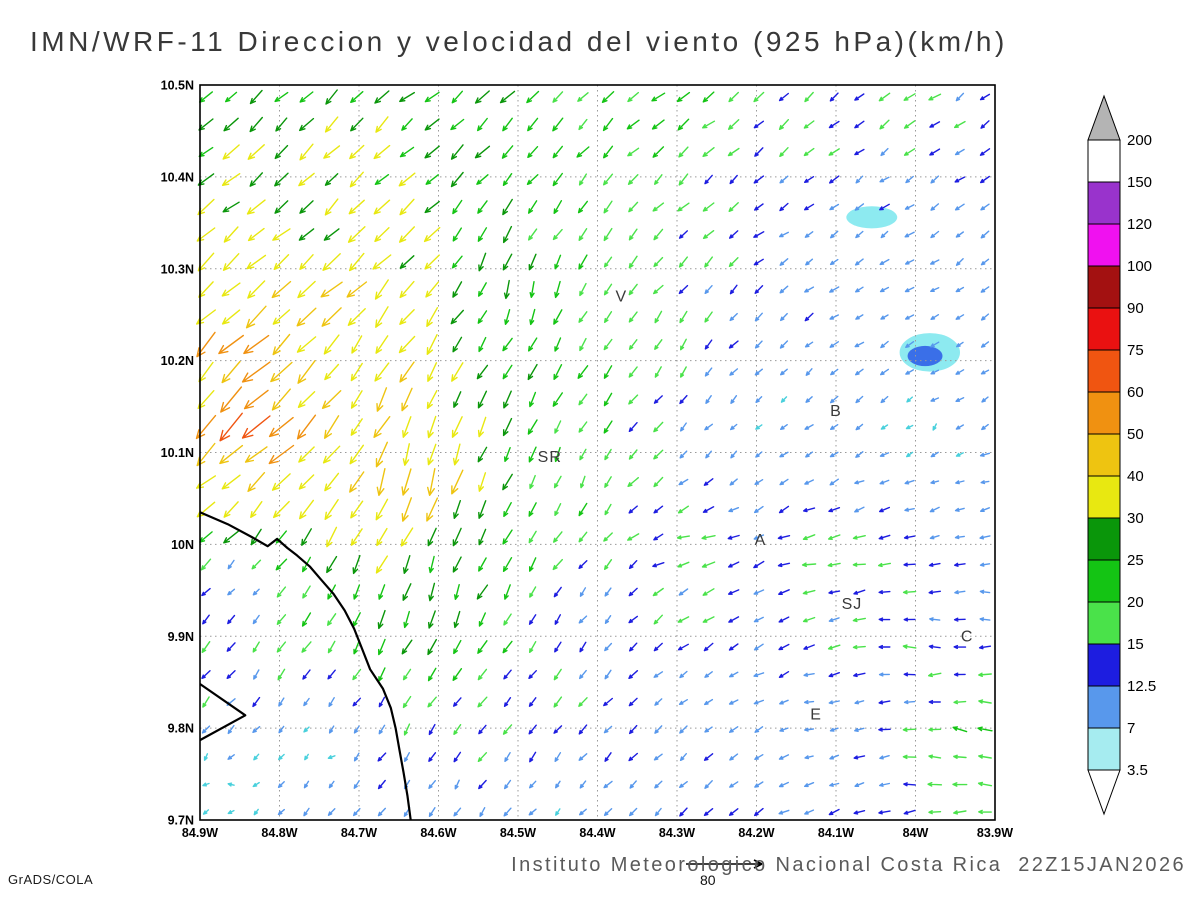 Image resolution: width=1200 pixels, height=900 pixels. Describe the element at coordinates (438, 833) in the screenshot. I see `svg-text: 84.6W` at that location.